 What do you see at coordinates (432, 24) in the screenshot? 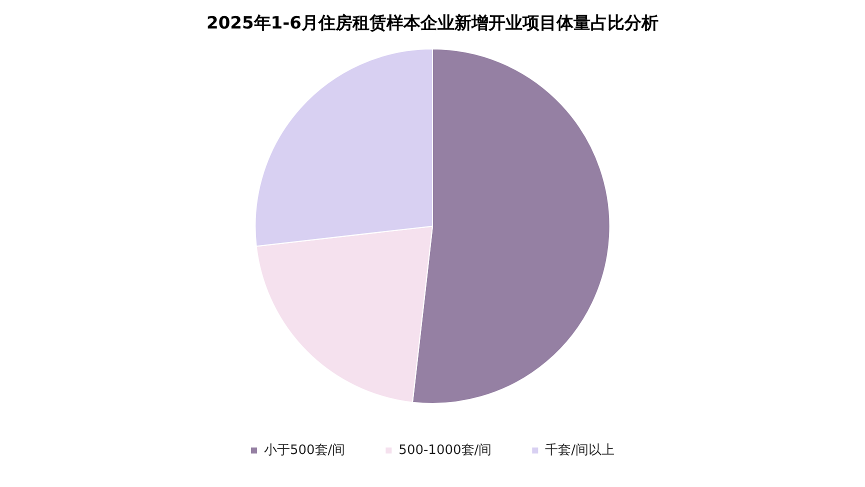
I see `chart-title: 2025年1-6月住房租赁样本企业新增开业项目体量占比分析` at bounding box center [432, 24].